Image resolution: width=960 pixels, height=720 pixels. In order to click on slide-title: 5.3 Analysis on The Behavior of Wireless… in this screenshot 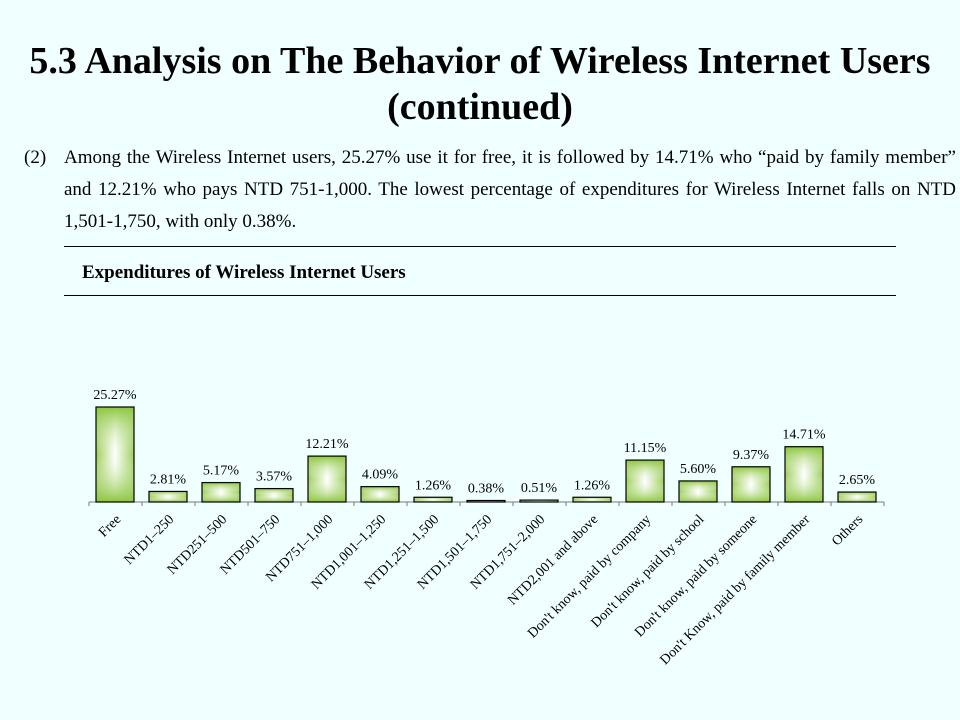, I will do `click(480, 84)`.